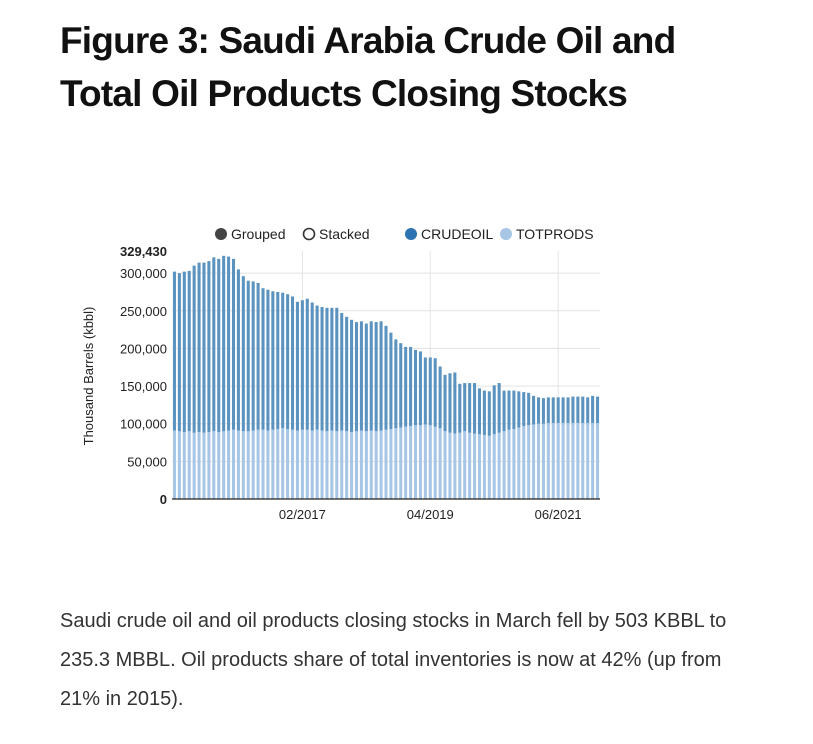 Image resolution: width=813 pixels, height=744 pixels. Describe the element at coordinates (221, 234) in the screenshot. I see `grouped-radio-icon` at that location.